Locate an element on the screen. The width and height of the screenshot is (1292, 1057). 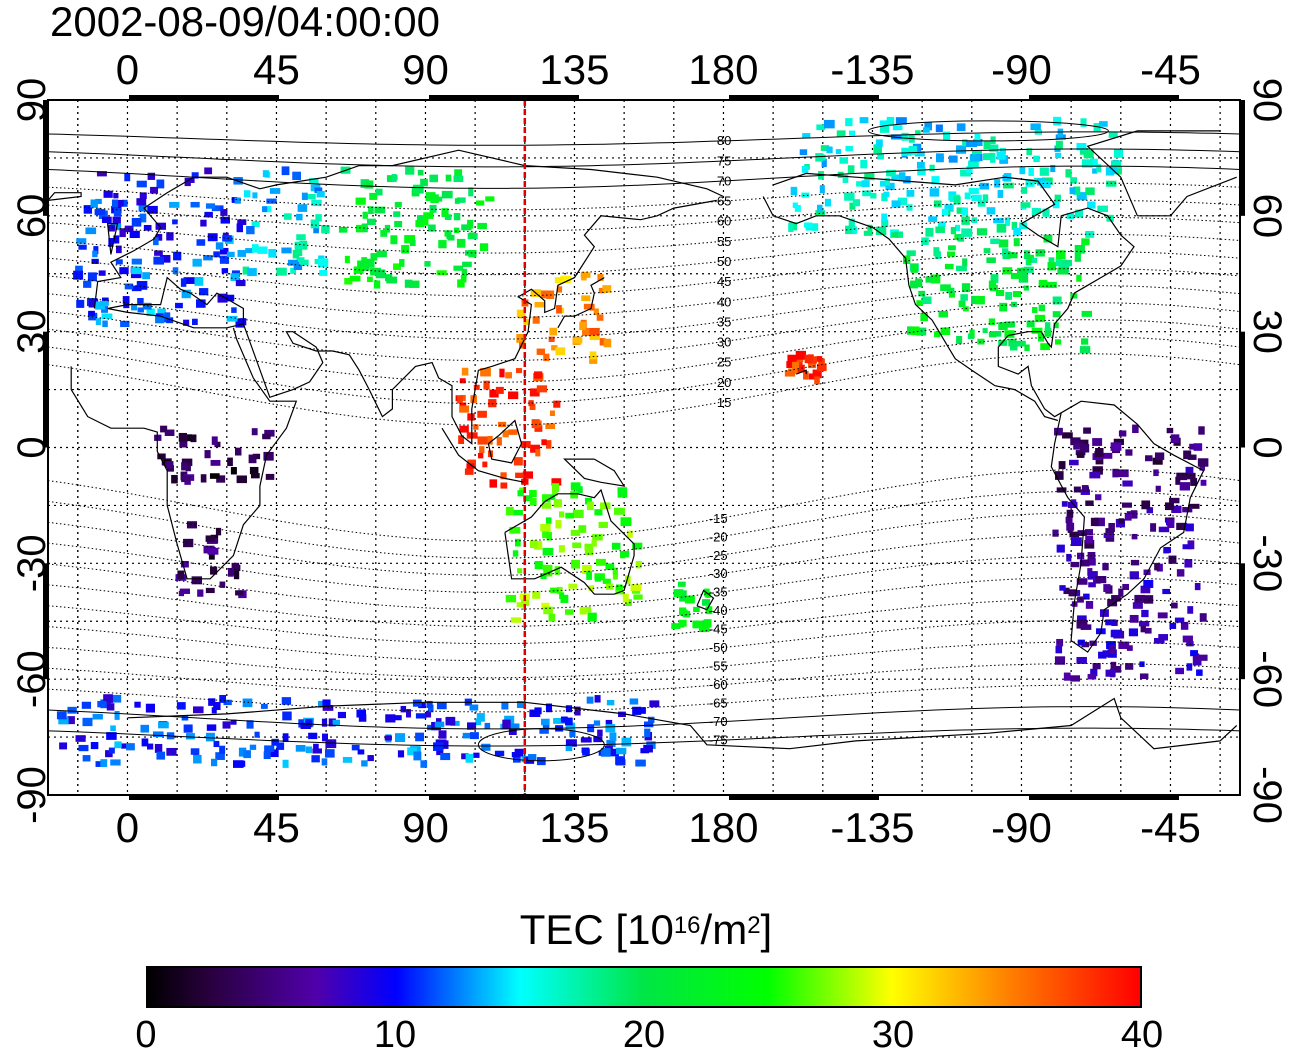
lon-tick-label-bottom: 45 is located at coordinates (276, 827).